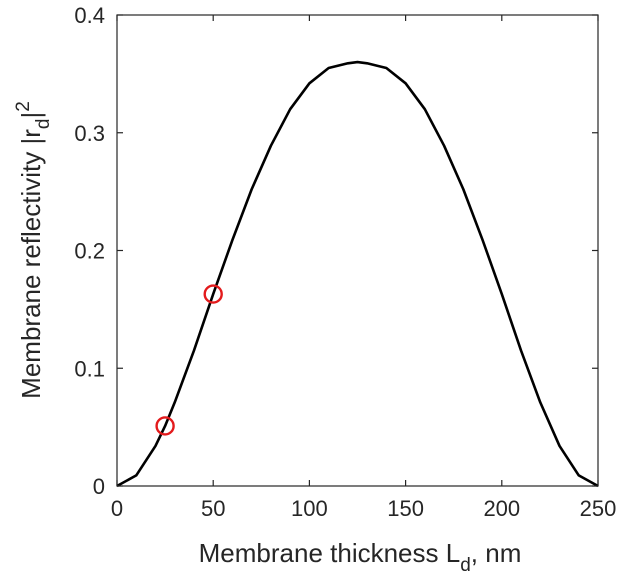 Image resolution: width=622 pixels, height=580 pixels. What do you see at coordinates (89, 133) in the screenshot?
I see `y-tick-label: 0.3` at bounding box center [89, 133].